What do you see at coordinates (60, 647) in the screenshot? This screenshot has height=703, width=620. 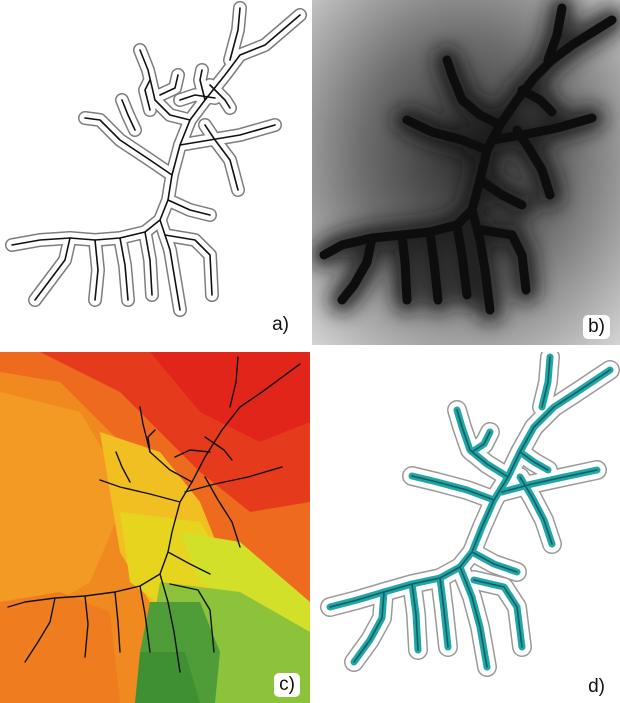 I see `region-orange-bottom-left` at bounding box center [60, 647].